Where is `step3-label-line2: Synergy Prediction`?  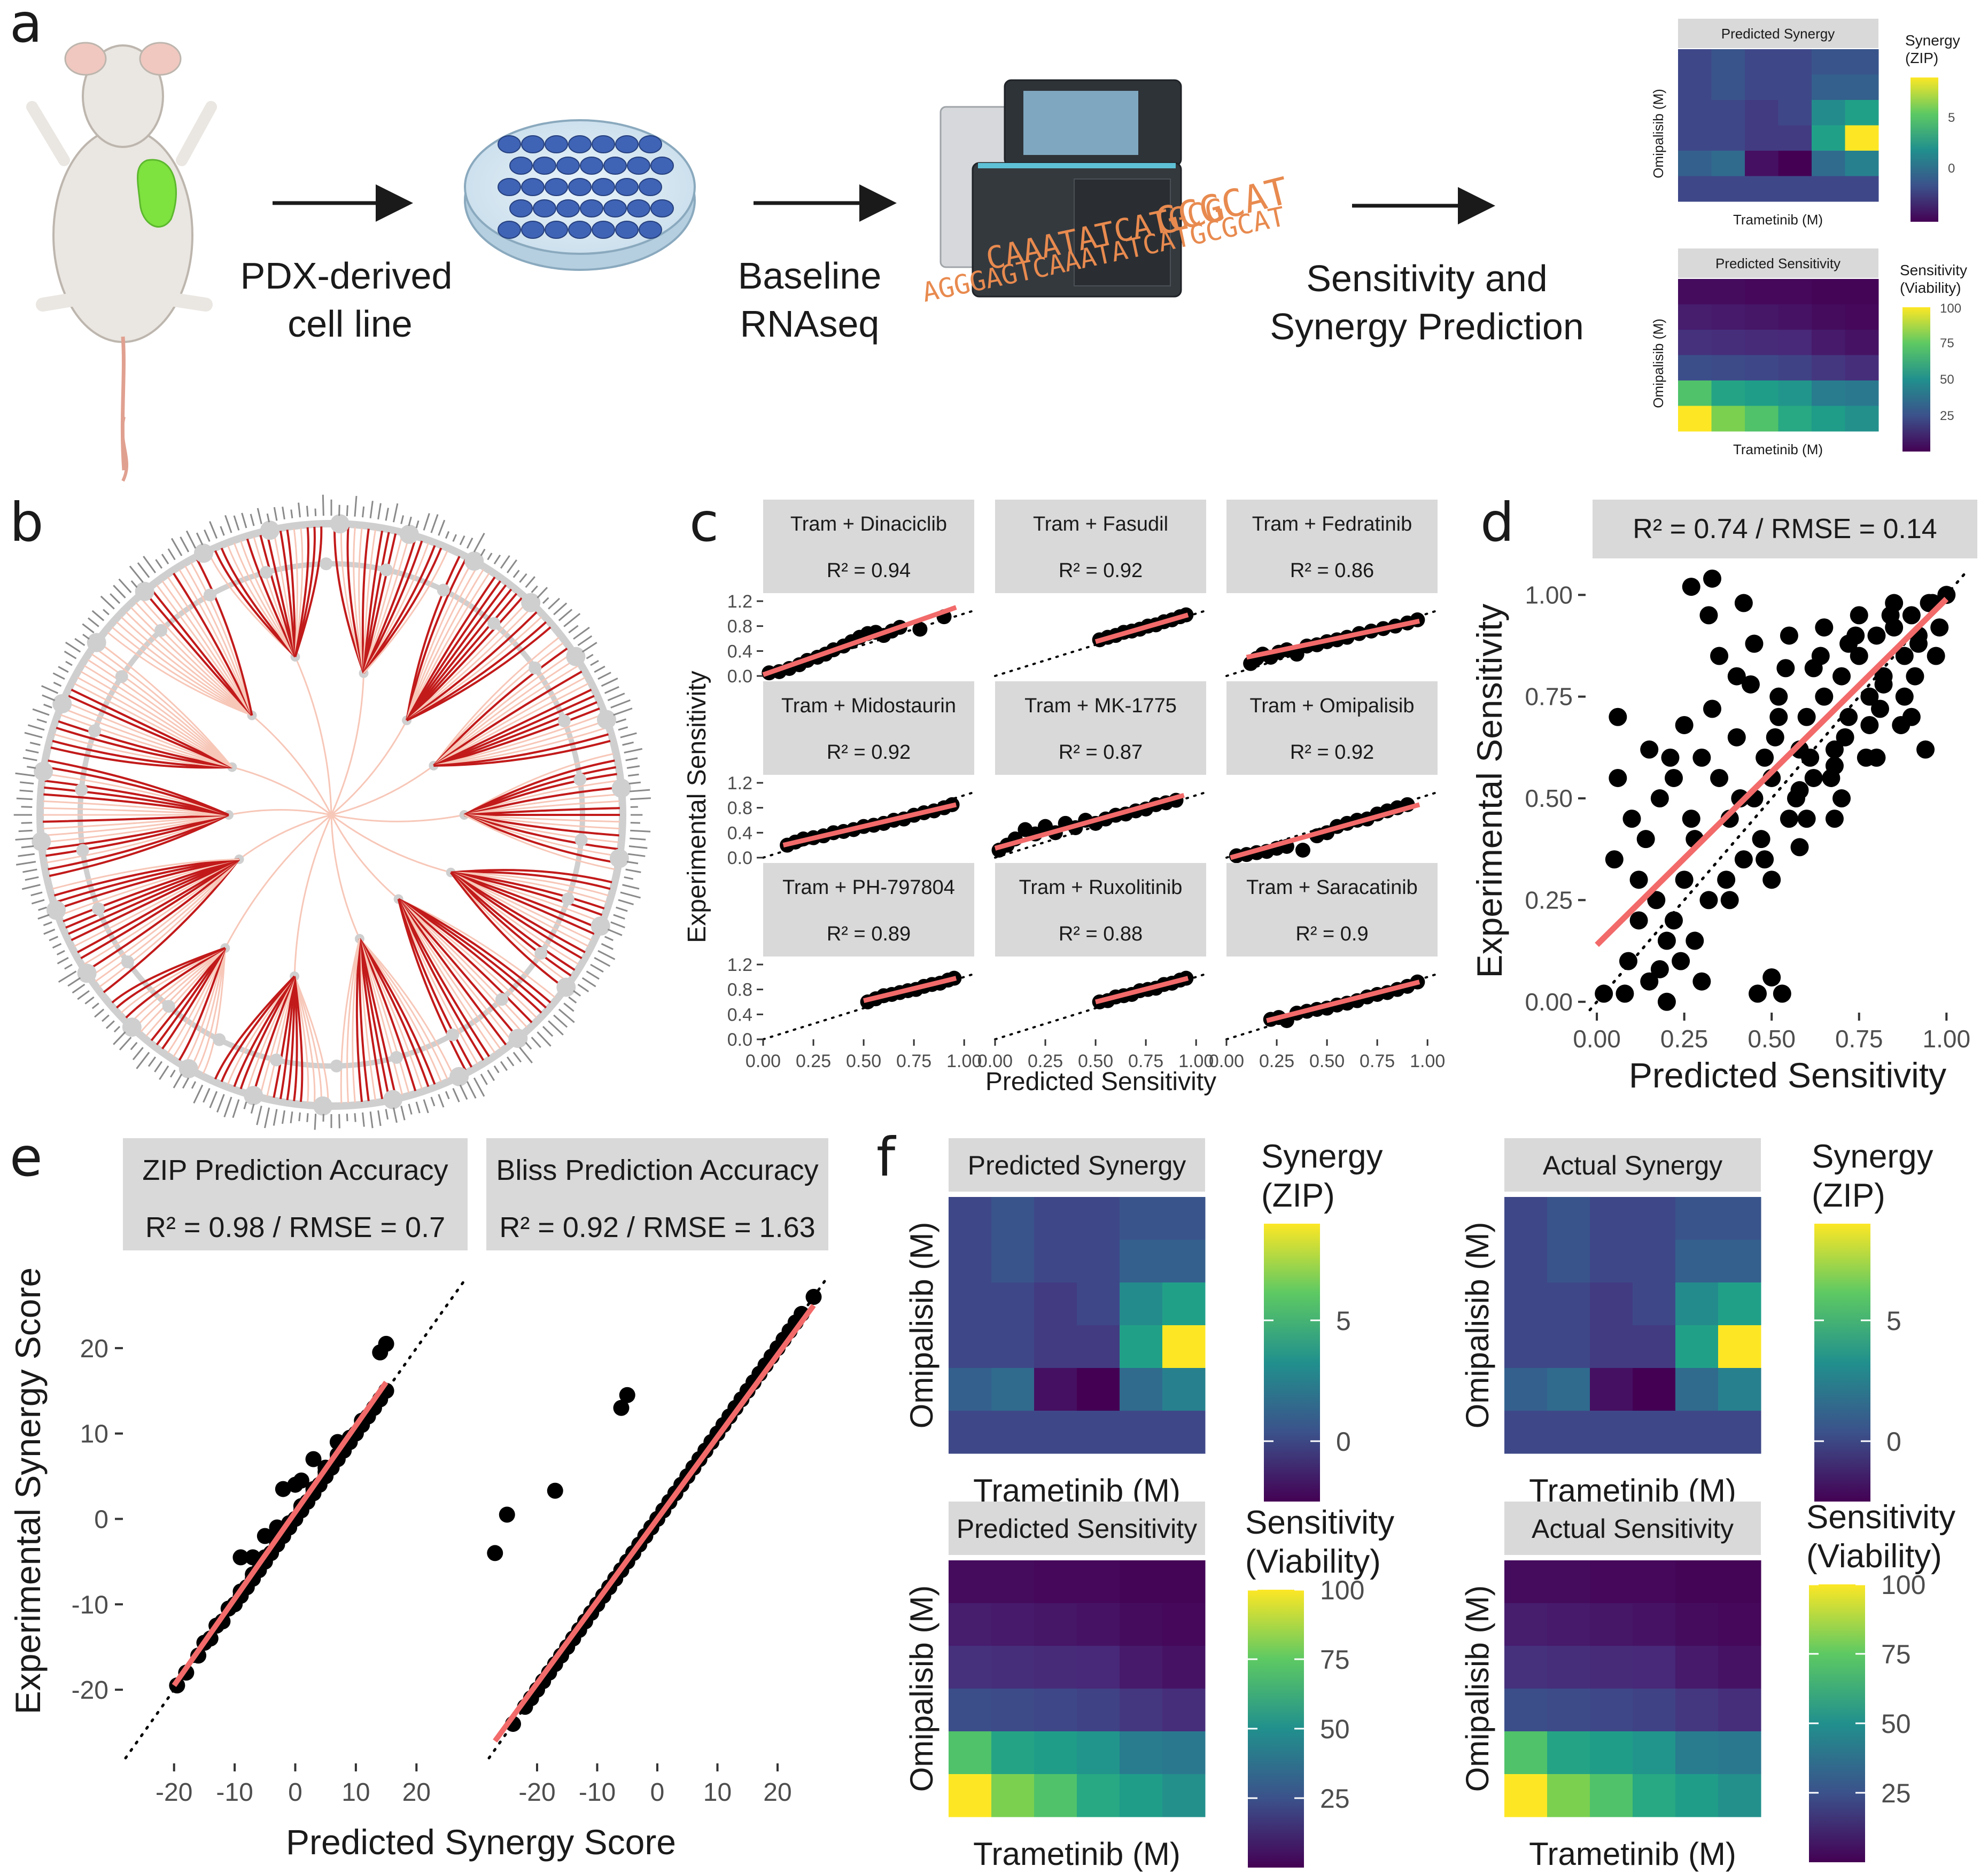
step3-label-line2: Synergy Prediction is located at coordinates (1427, 326).